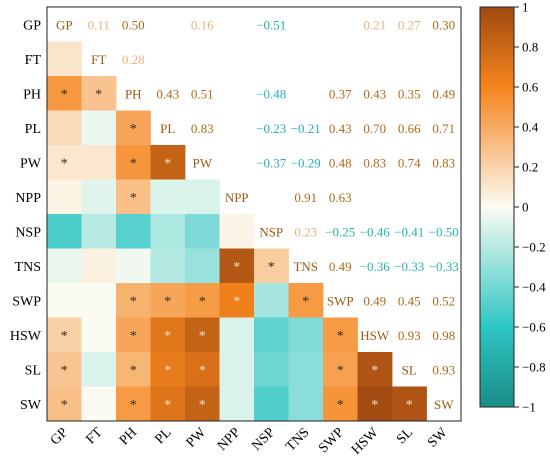 The width and height of the screenshot is (550, 456). Describe the element at coordinates (197, 438) in the screenshot. I see `x-tick-label: PW` at that location.